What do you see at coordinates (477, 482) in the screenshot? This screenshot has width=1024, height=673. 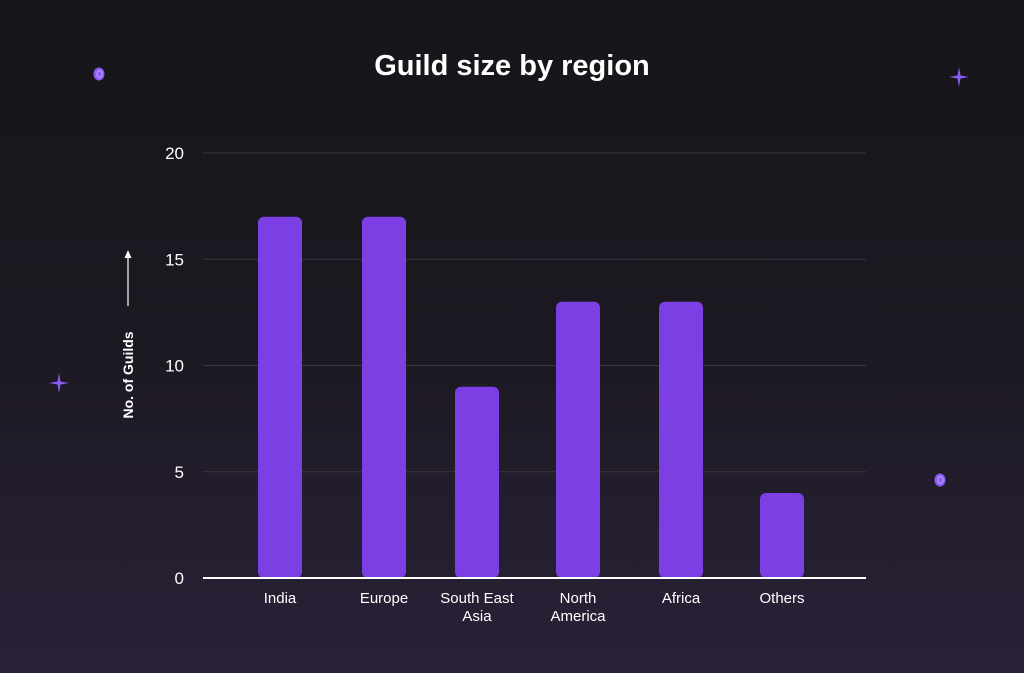 I see `bar-south-east-asia` at bounding box center [477, 482].